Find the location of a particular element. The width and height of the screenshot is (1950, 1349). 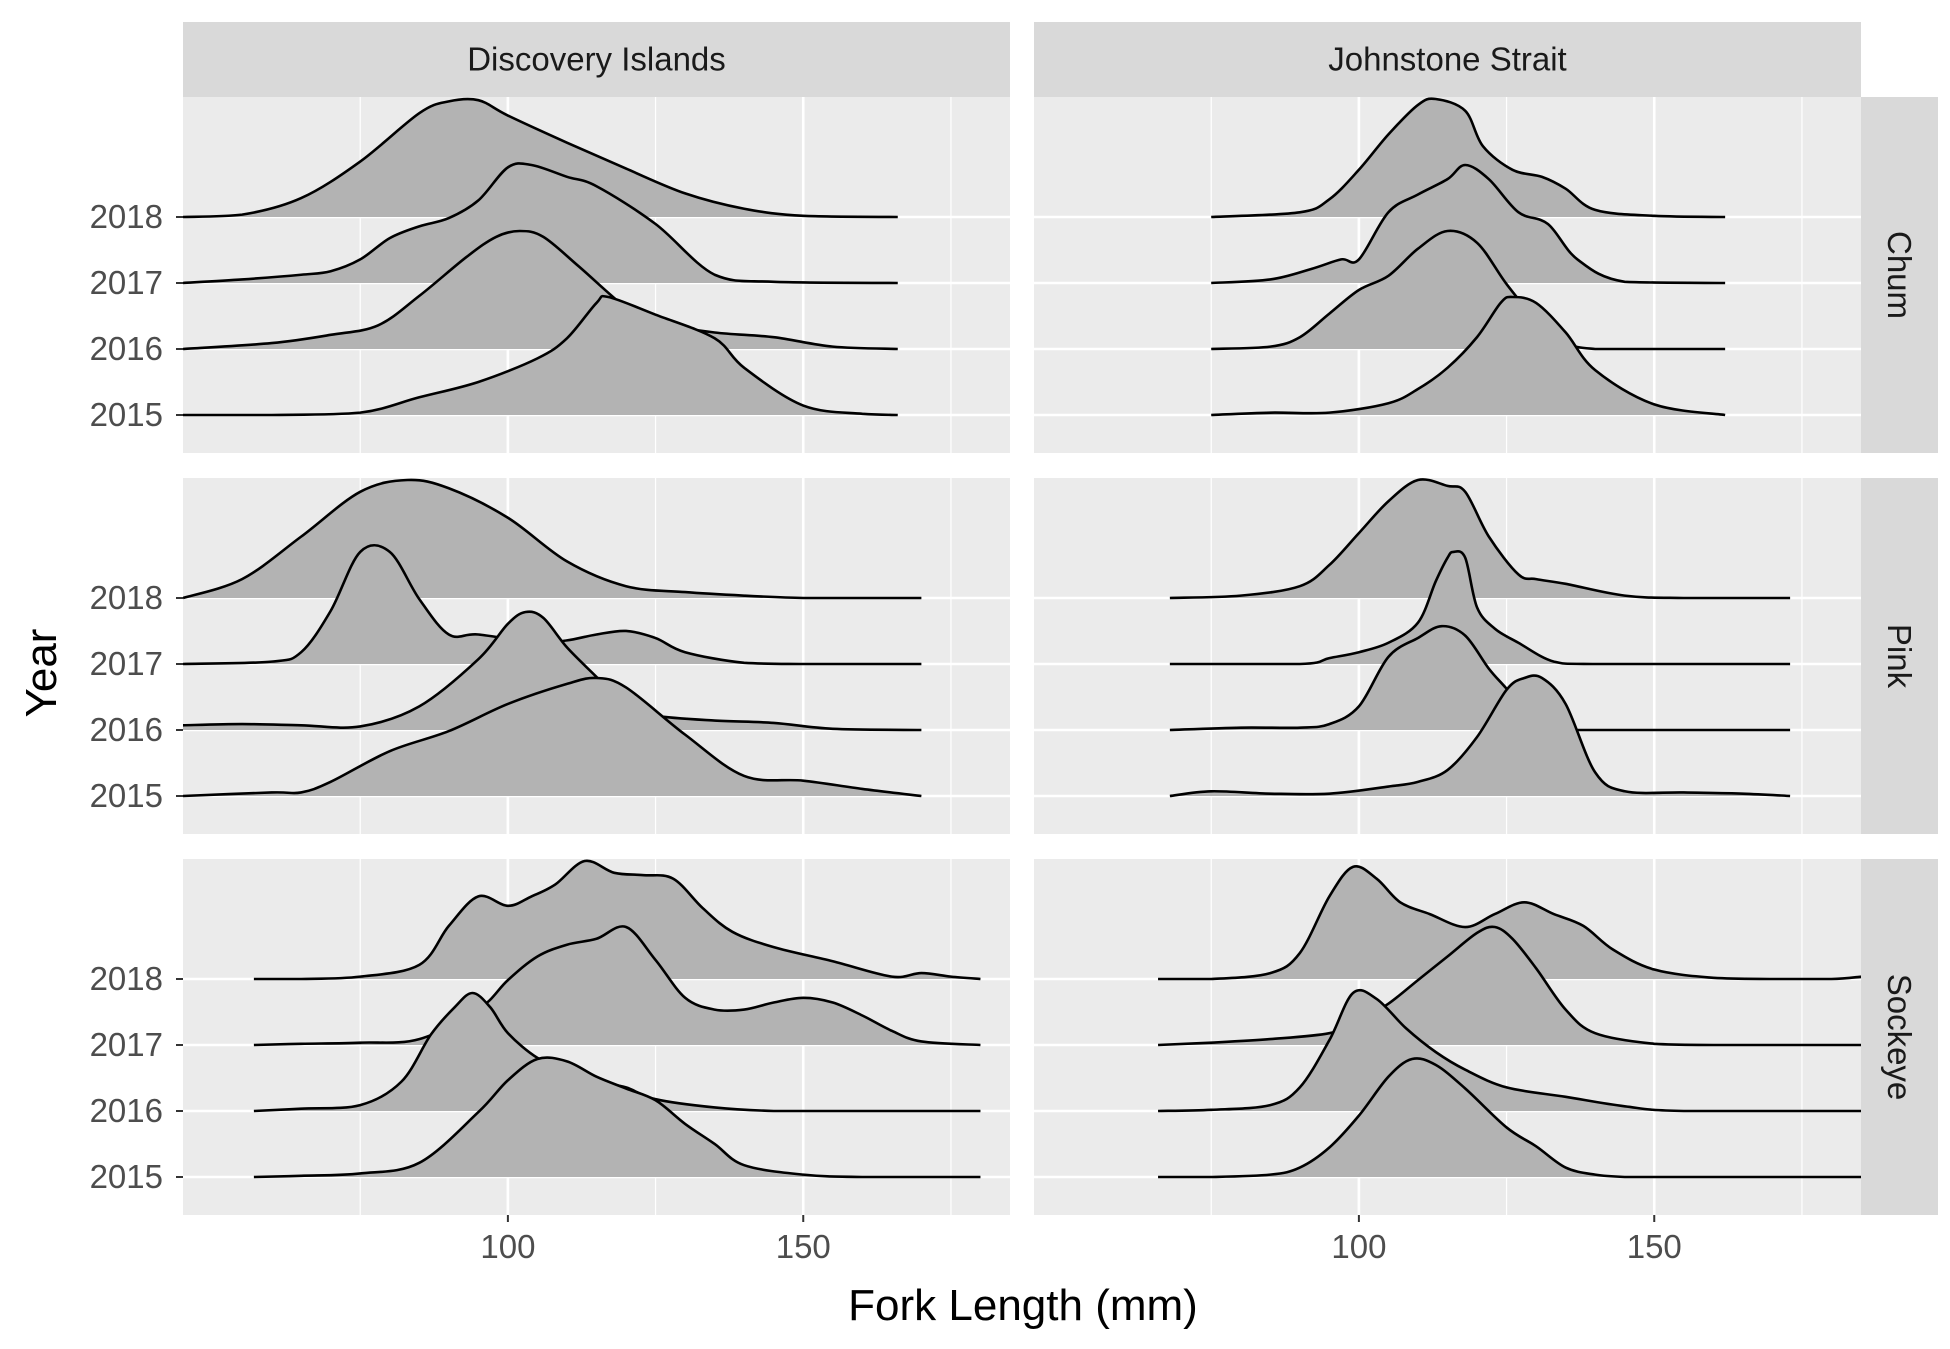

panel-sockeye-discovery-islands is located at coordinates (596, 1037).